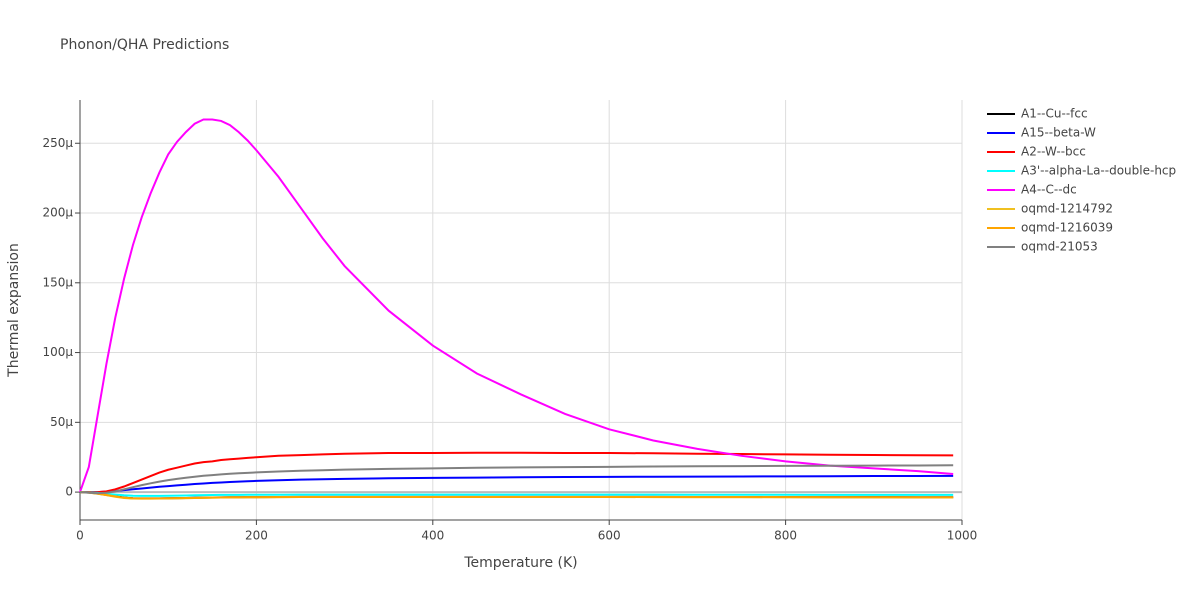 The image size is (1200, 600). I want to click on legend-label: A2--W--bcc, so click(1053, 152).